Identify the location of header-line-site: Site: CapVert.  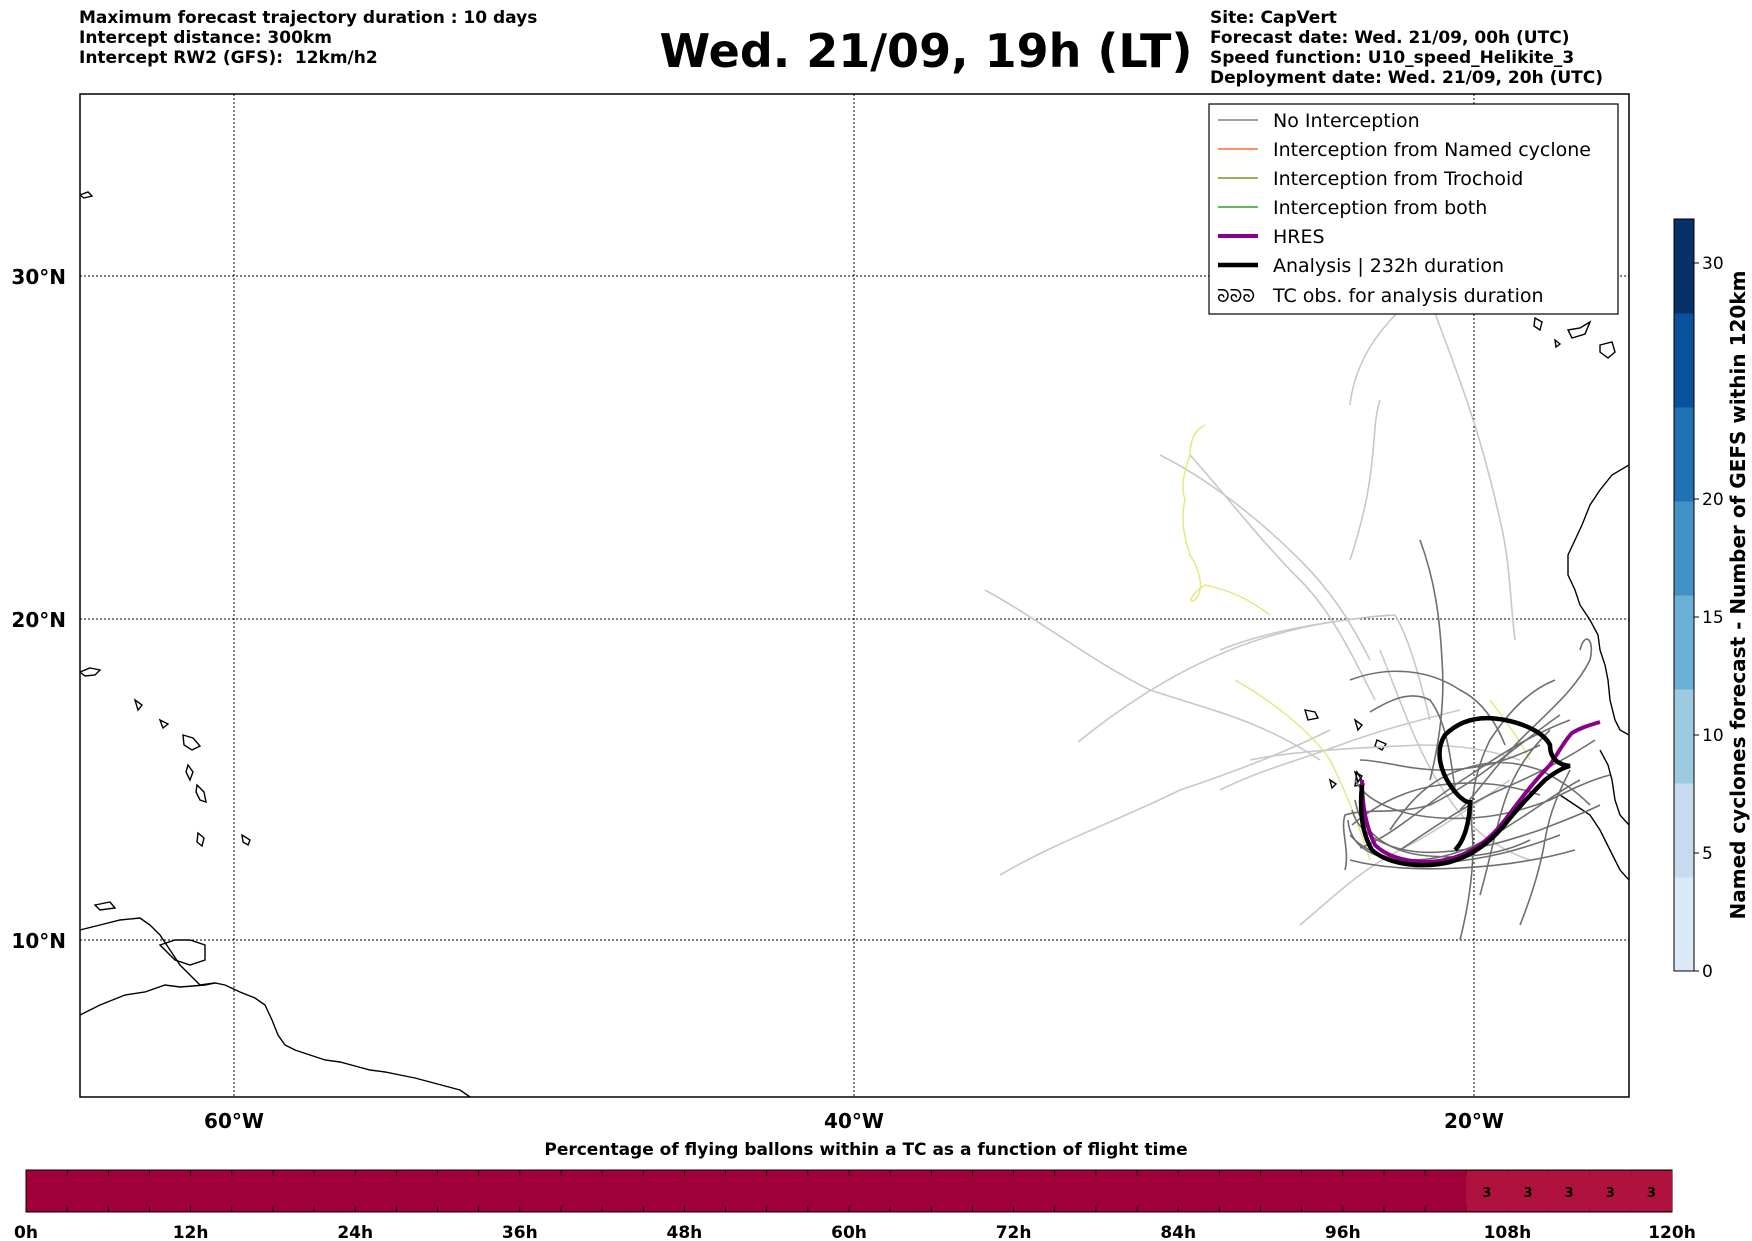
(1273, 18).